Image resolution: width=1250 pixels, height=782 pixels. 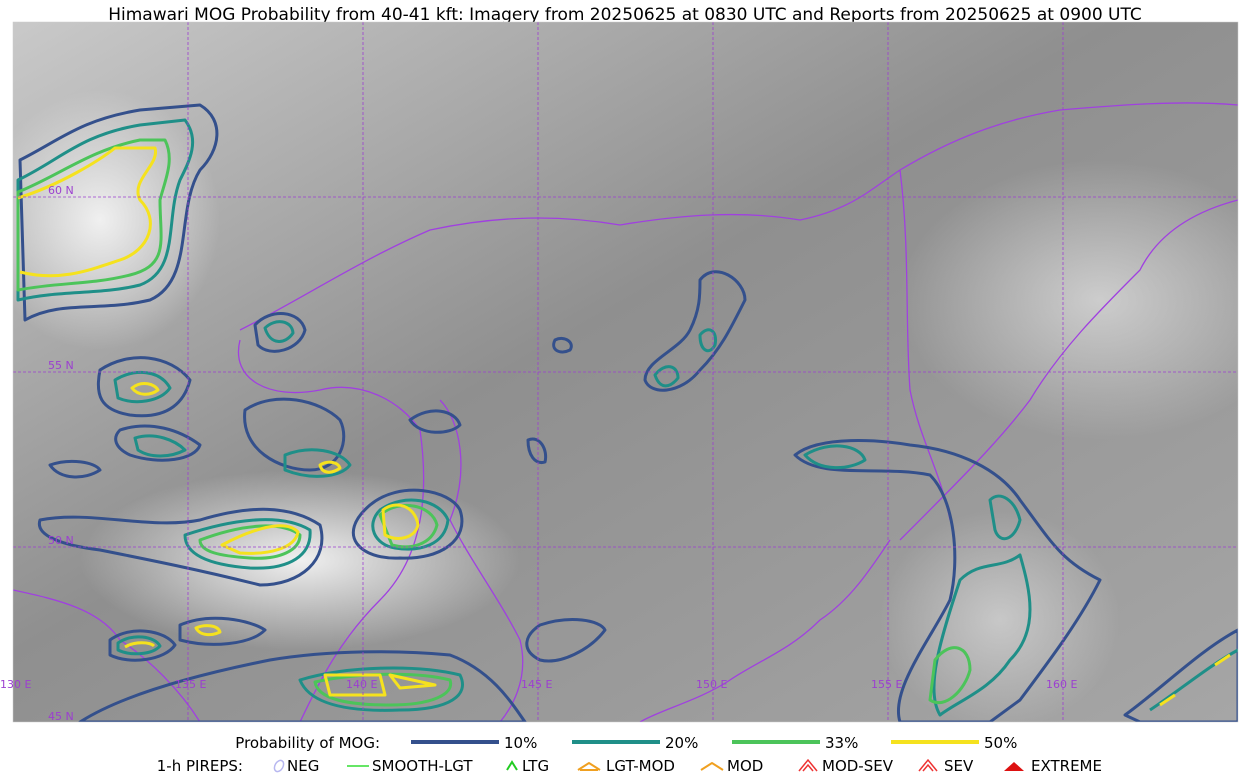 What do you see at coordinates (886, 684) in the screenshot?
I see `lon-label: 155 E` at bounding box center [886, 684].